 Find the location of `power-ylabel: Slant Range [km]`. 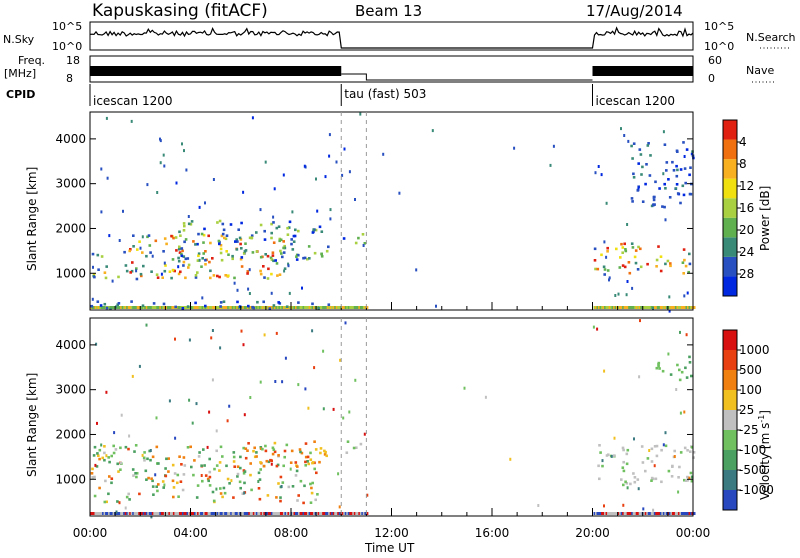

power-ylabel: Slant Range [km] is located at coordinates (32, 219).